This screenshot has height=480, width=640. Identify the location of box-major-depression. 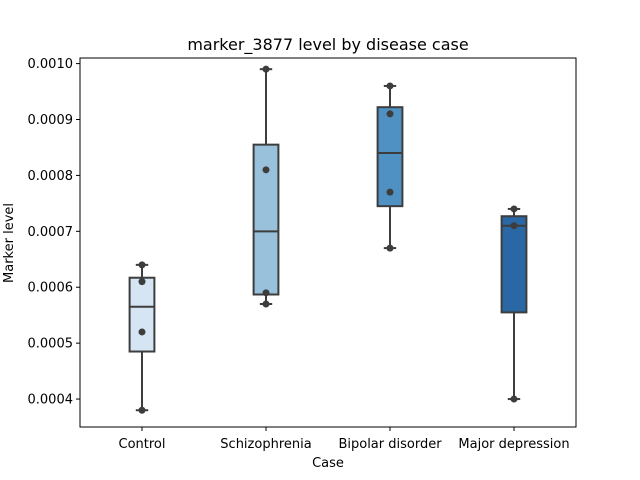
(514, 264).